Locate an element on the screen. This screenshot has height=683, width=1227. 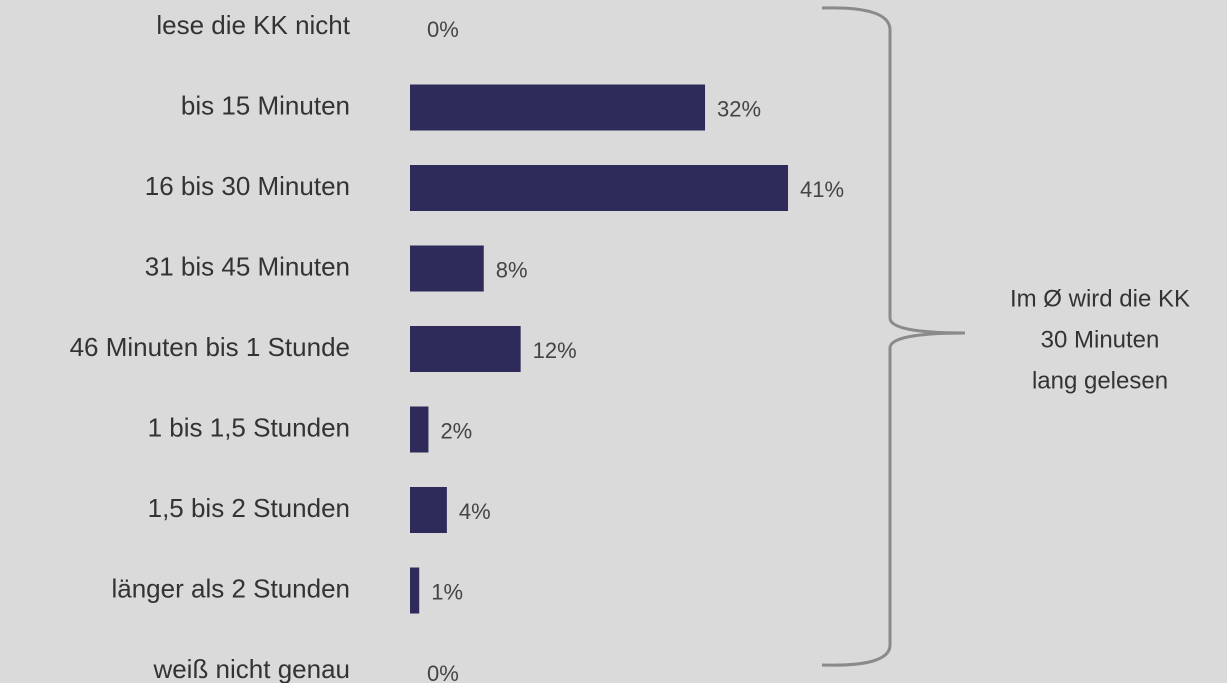
value-label: 2% is located at coordinates (456, 430).